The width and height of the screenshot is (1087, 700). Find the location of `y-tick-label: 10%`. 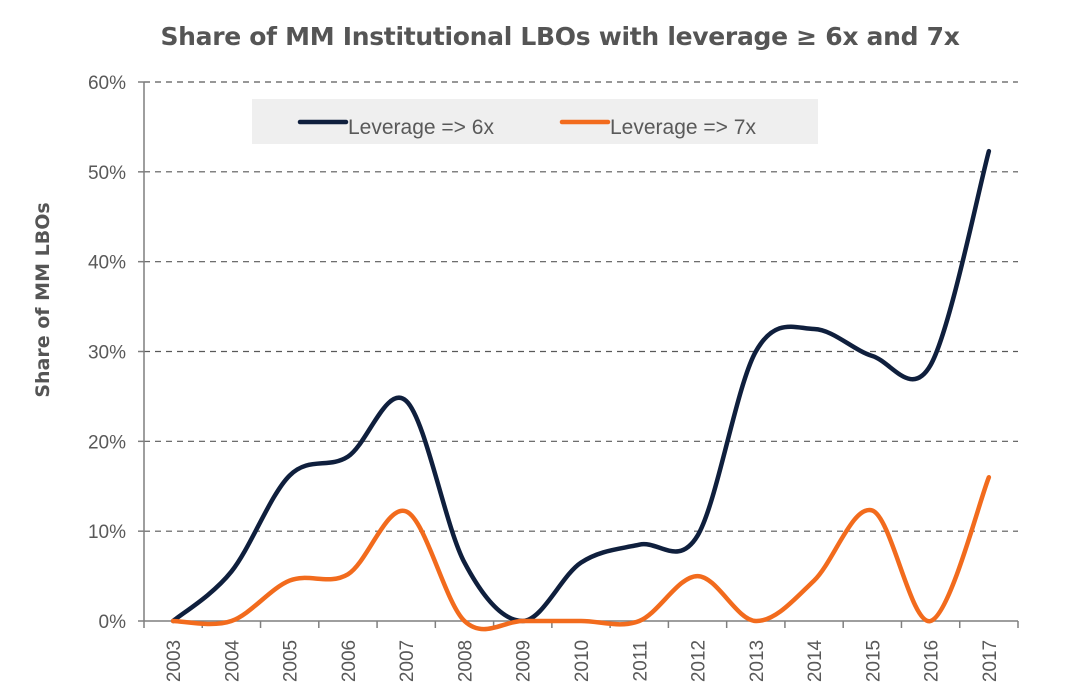

y-tick-label: 10% is located at coordinates (107, 532).